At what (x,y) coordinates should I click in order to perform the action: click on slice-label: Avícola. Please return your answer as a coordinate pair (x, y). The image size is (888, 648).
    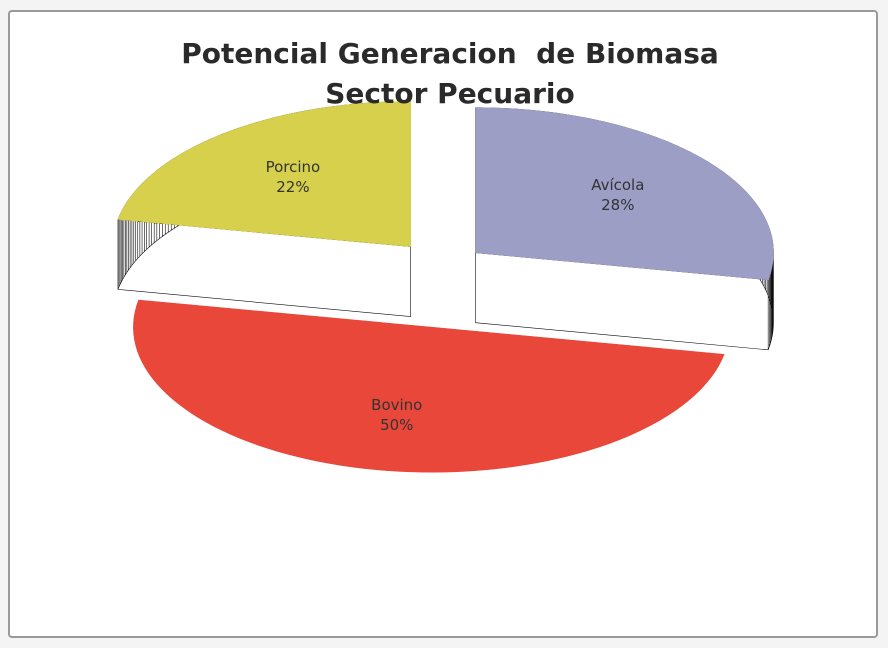
    Looking at the image, I should click on (617, 185).